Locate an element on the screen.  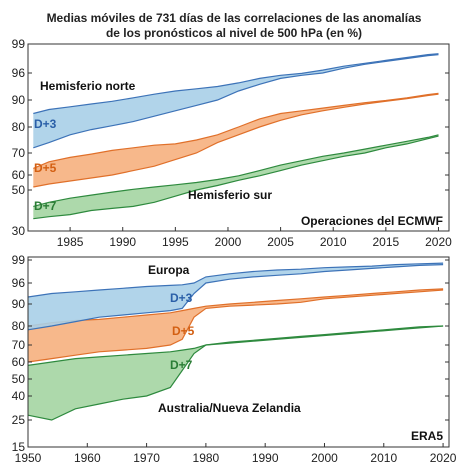
top-line-d5-north is located at coordinates (236, 130).